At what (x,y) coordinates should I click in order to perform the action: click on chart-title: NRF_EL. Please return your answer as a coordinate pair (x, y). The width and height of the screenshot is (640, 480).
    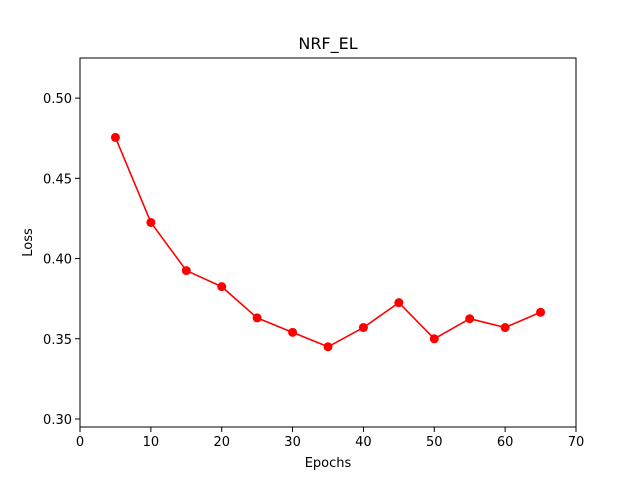
    Looking at the image, I should click on (327, 44).